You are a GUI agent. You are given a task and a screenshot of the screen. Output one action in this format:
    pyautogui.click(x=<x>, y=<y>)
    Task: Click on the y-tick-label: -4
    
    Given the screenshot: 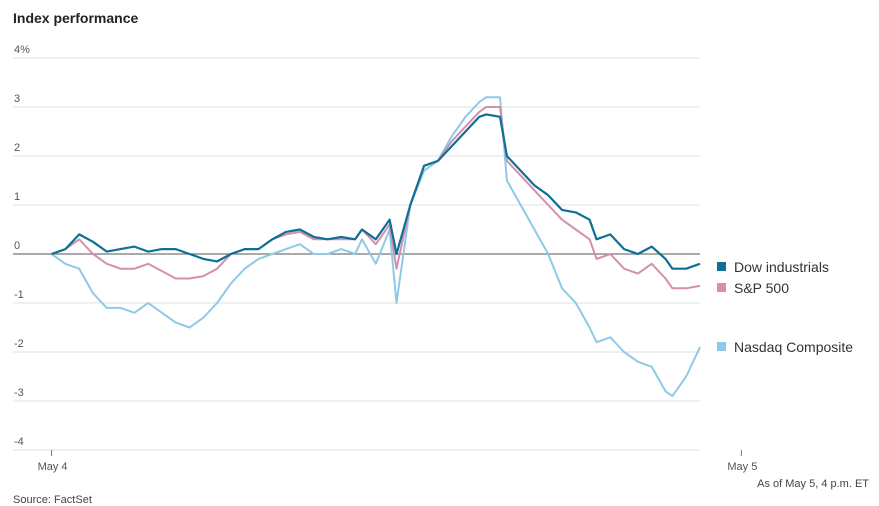 What is the action you would take?
    pyautogui.click(x=19, y=442)
    